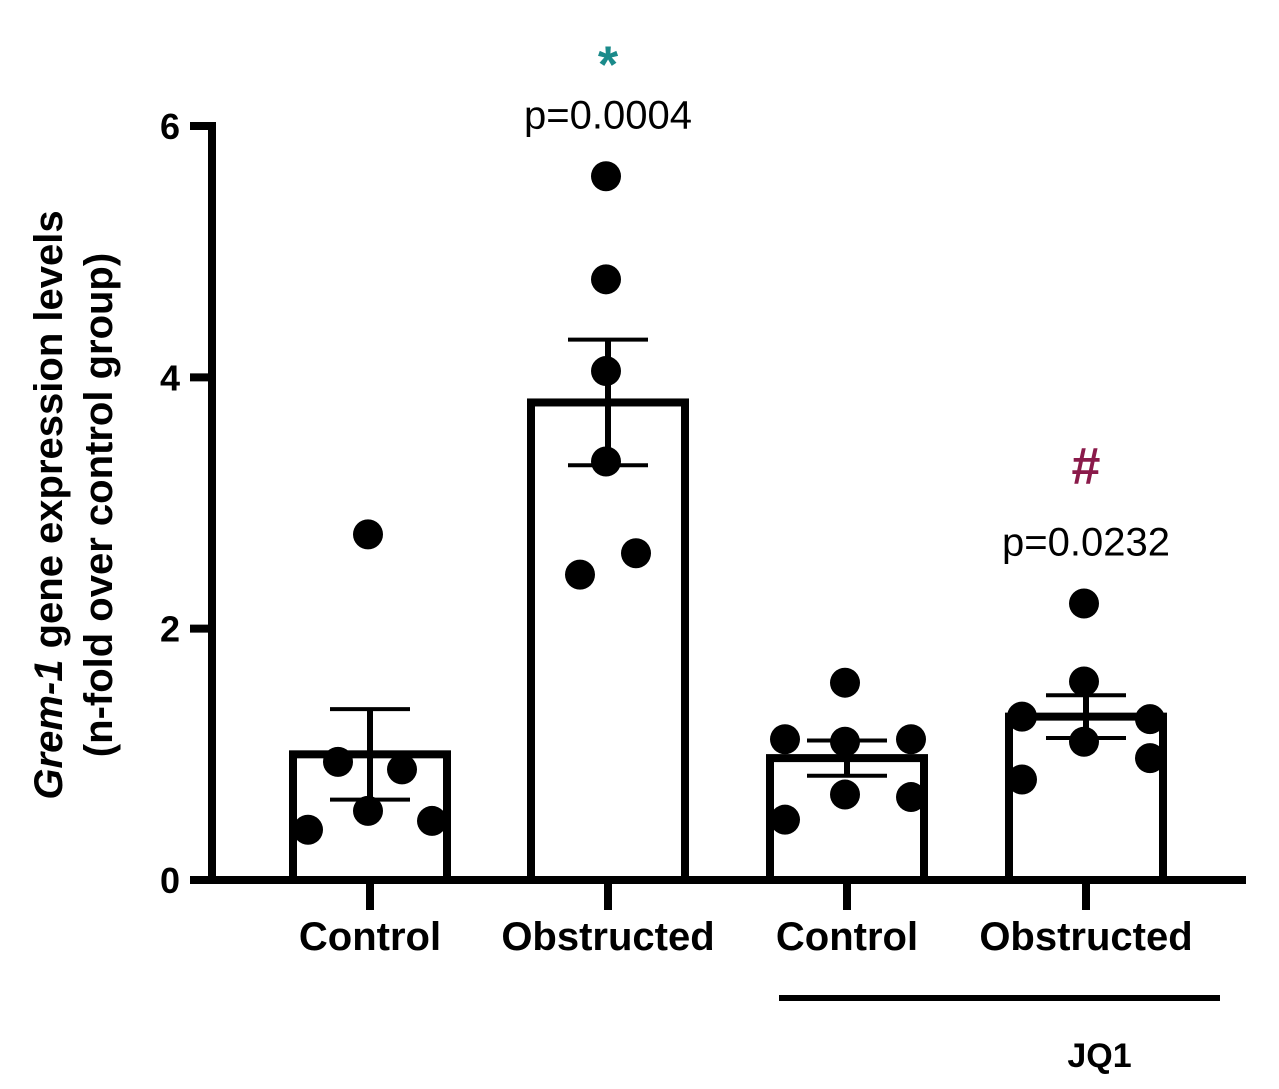  What do you see at coordinates (49, 434) in the screenshot?
I see `y-axis-label-rest: gene expression levels` at bounding box center [49, 434].